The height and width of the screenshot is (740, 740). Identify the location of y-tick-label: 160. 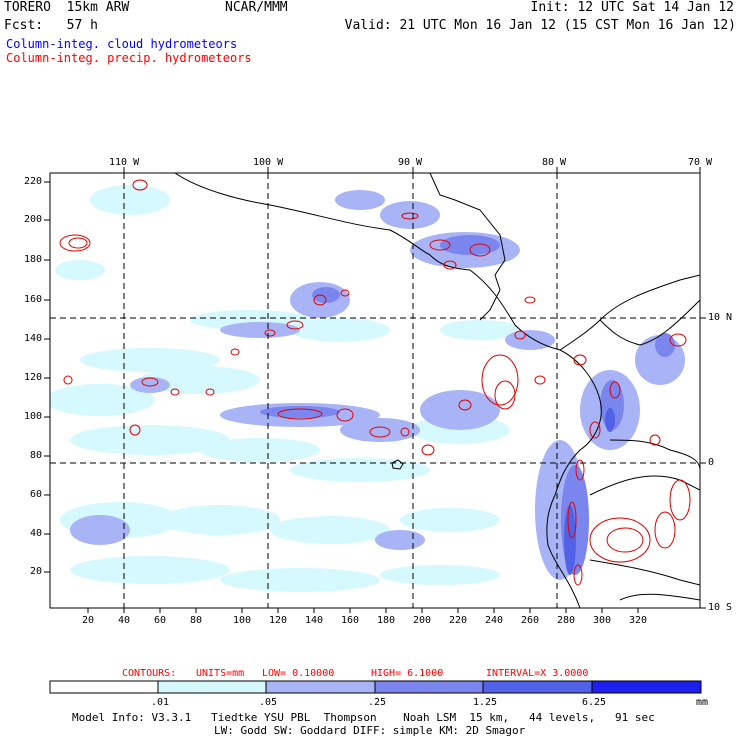
(33, 299).